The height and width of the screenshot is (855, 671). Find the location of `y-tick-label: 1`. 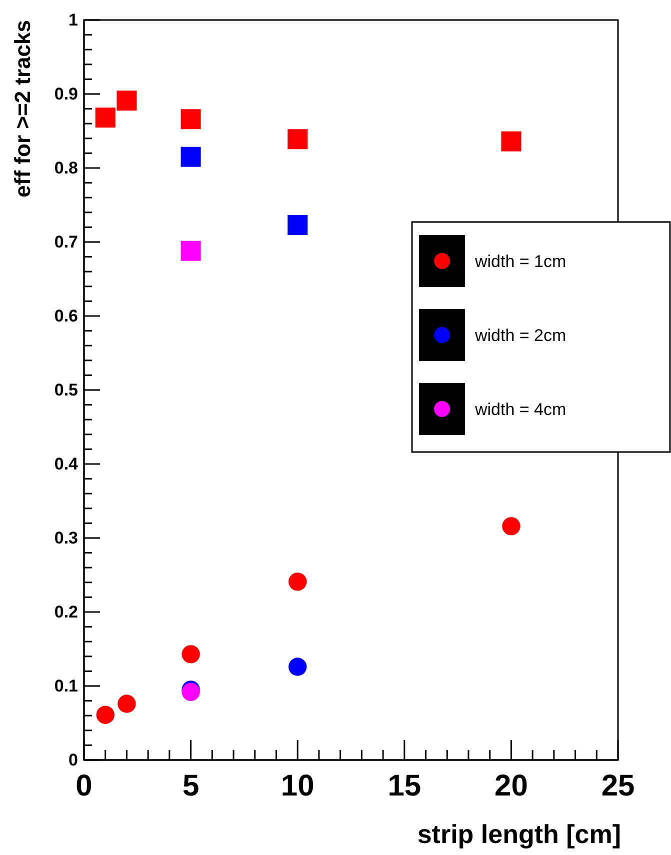

y-tick-label: 1 is located at coordinates (73, 20).